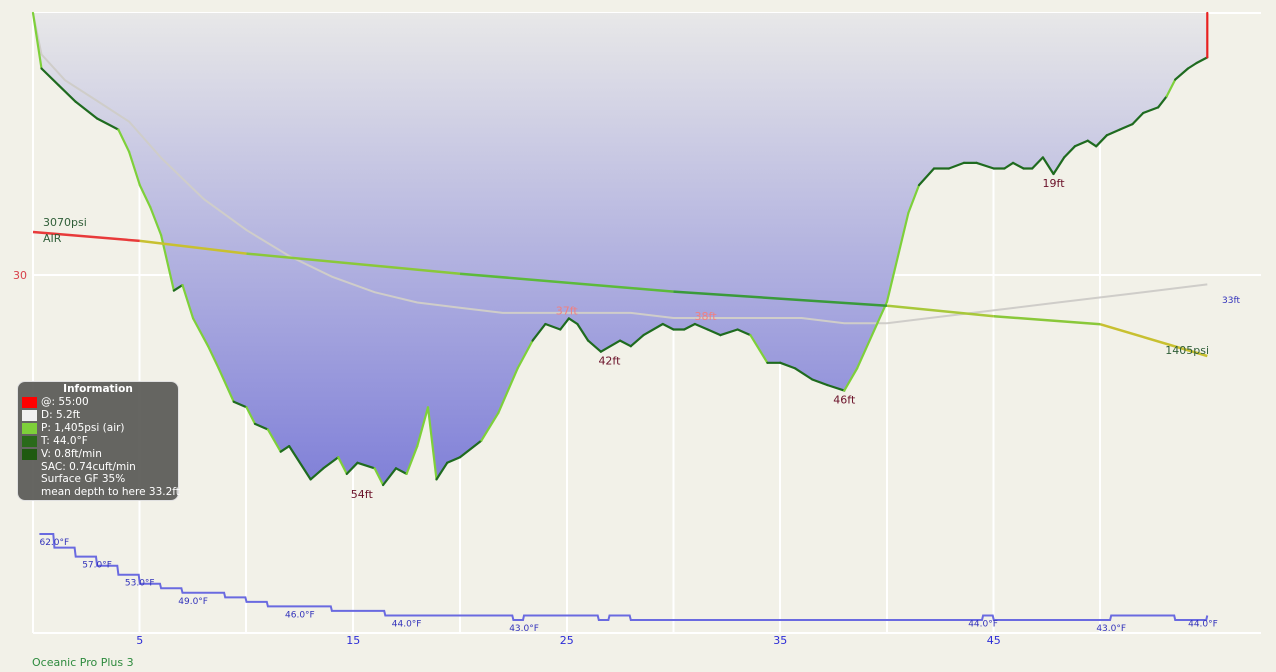  Describe the element at coordinates (88, 466) in the screenshot. I see `info-sac: SAC: 0.74cuft/min` at that location.